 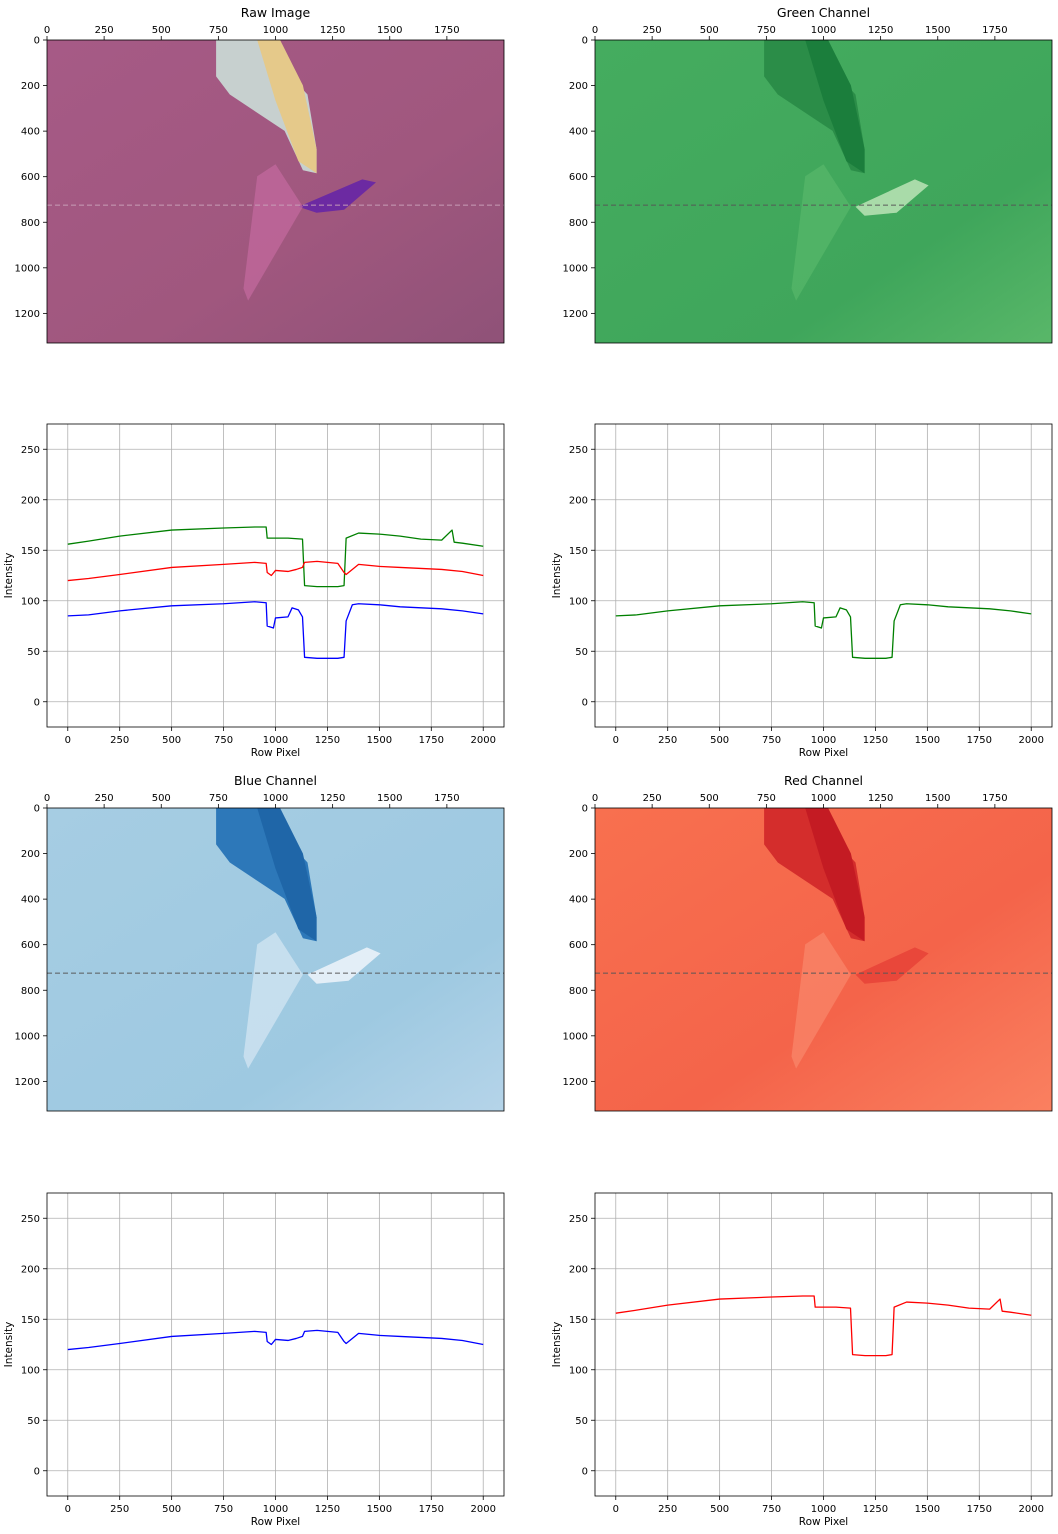 What do you see at coordinates (823, 780) in the screenshot?
I see `panel-title: Red Channel` at bounding box center [823, 780].